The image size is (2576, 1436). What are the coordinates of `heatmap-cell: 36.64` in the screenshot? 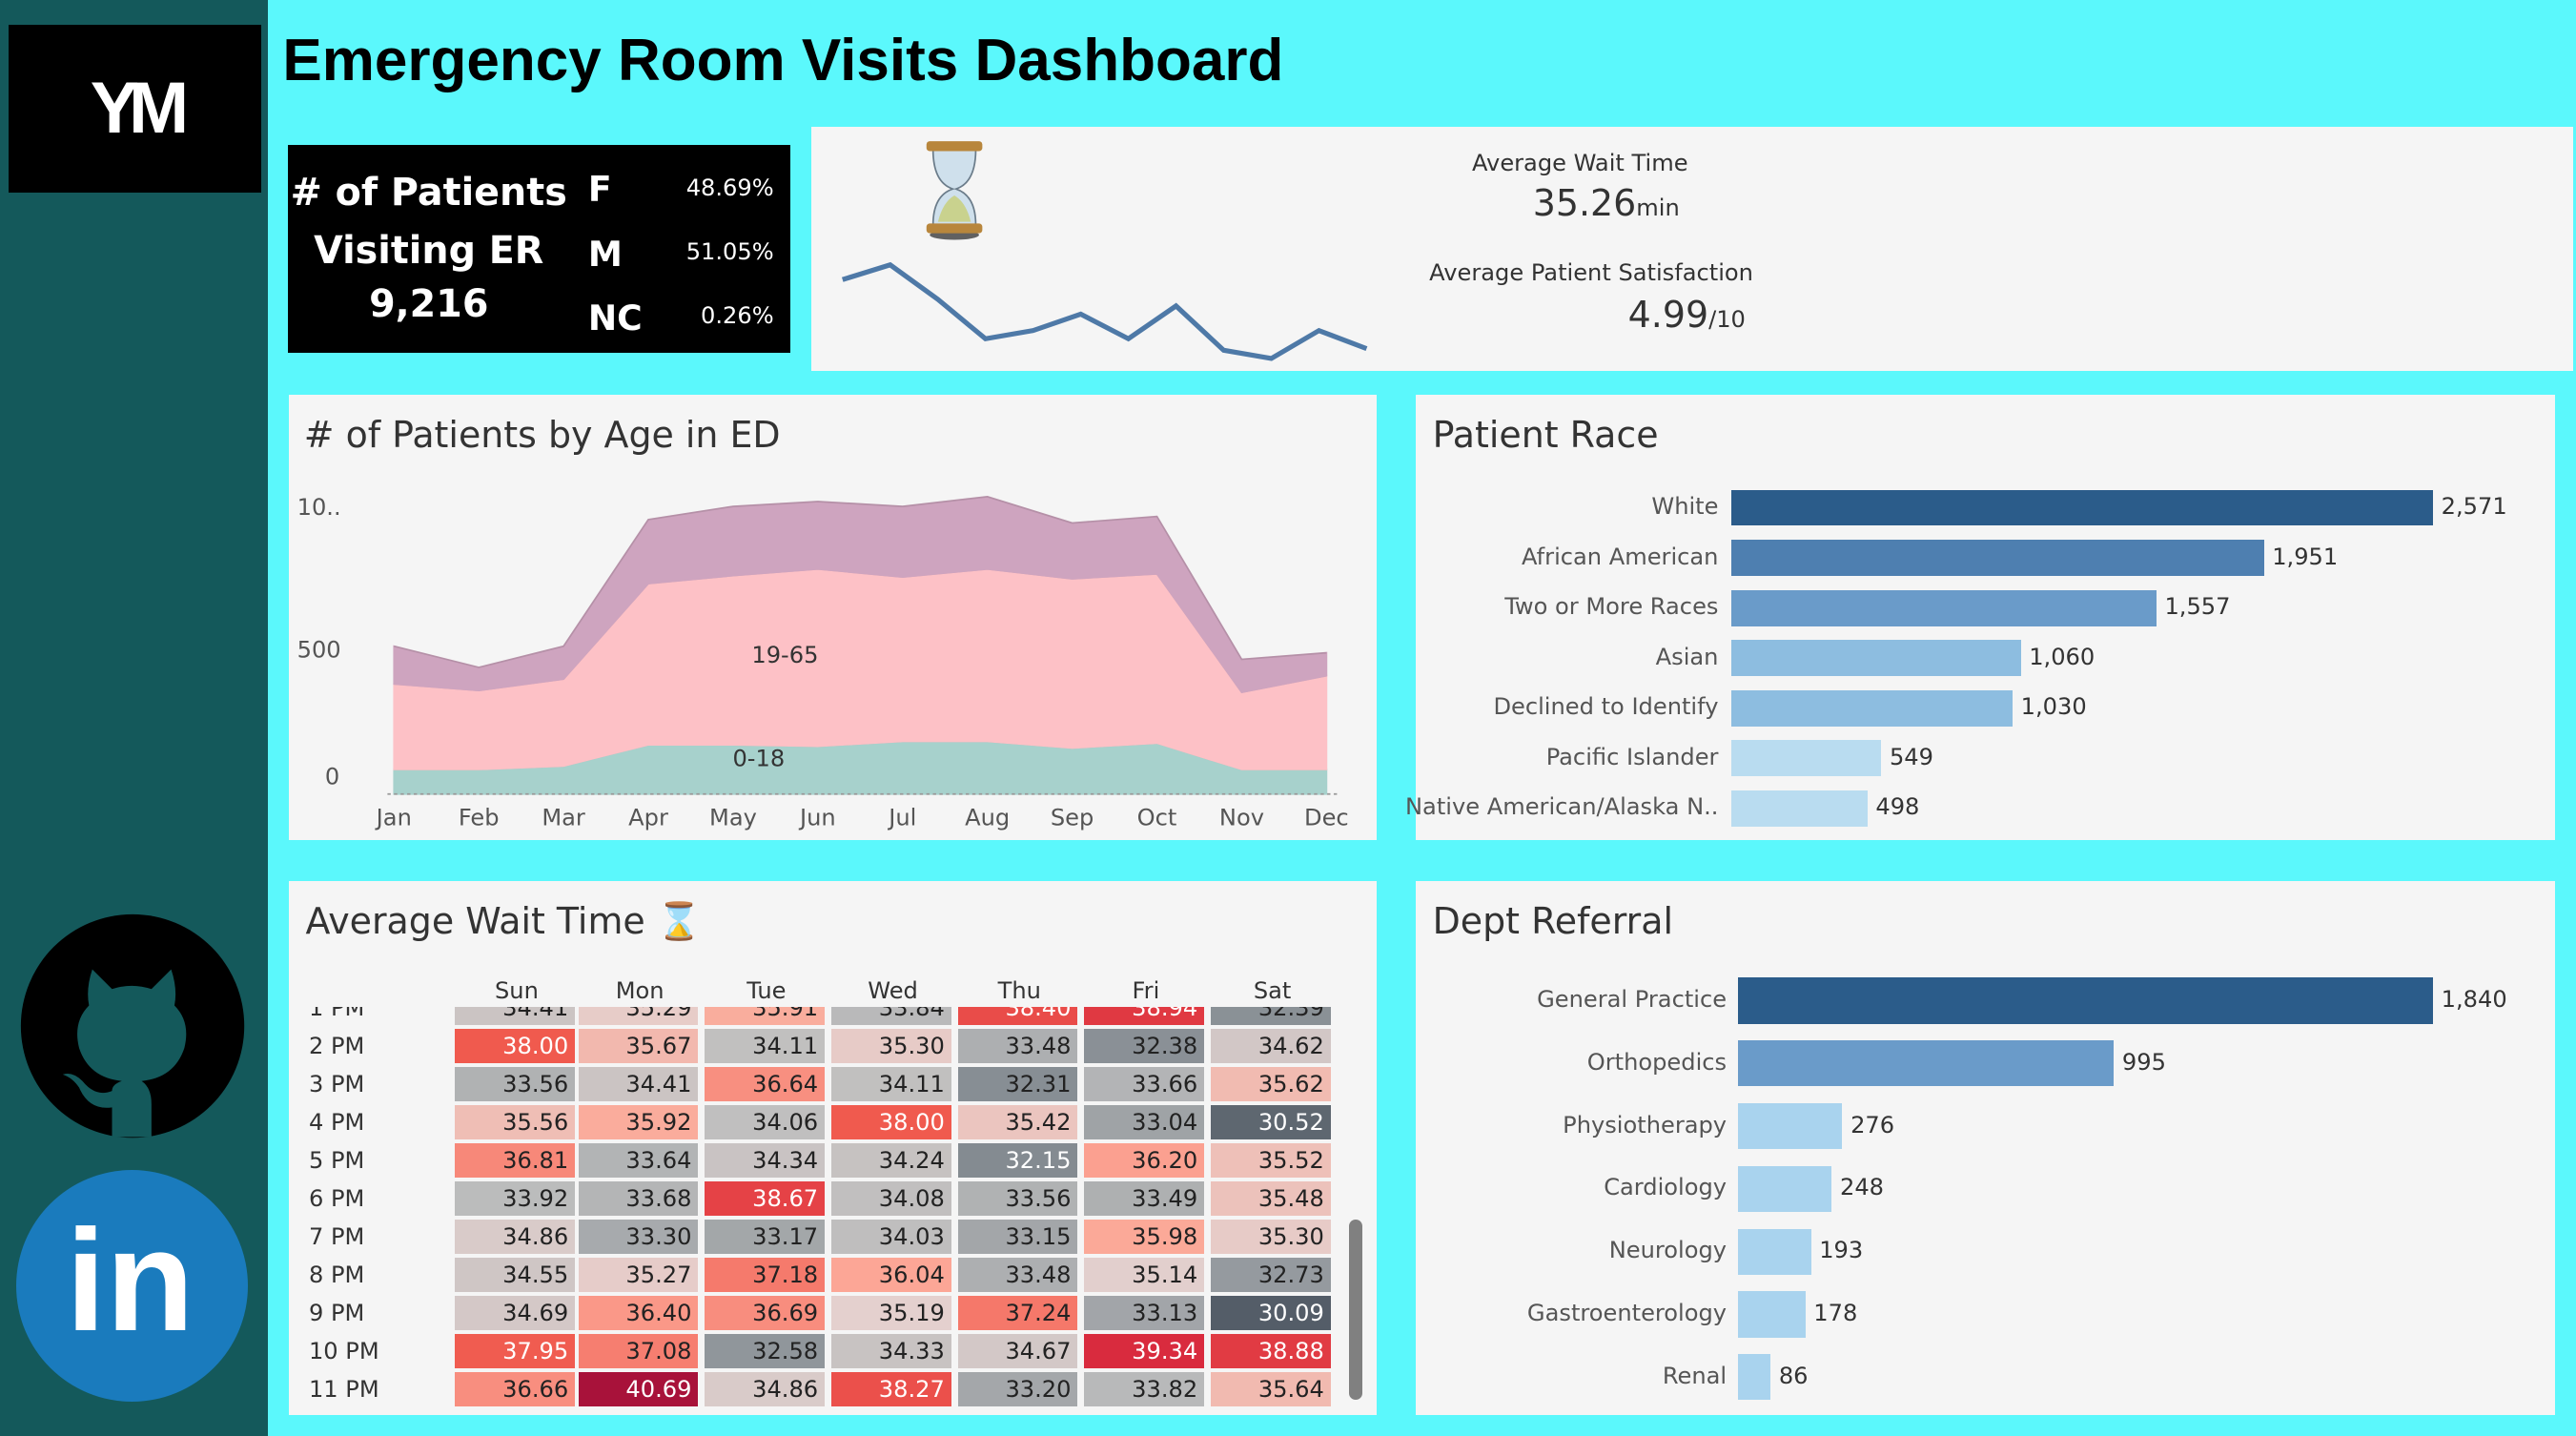 It's located at (765, 1084).